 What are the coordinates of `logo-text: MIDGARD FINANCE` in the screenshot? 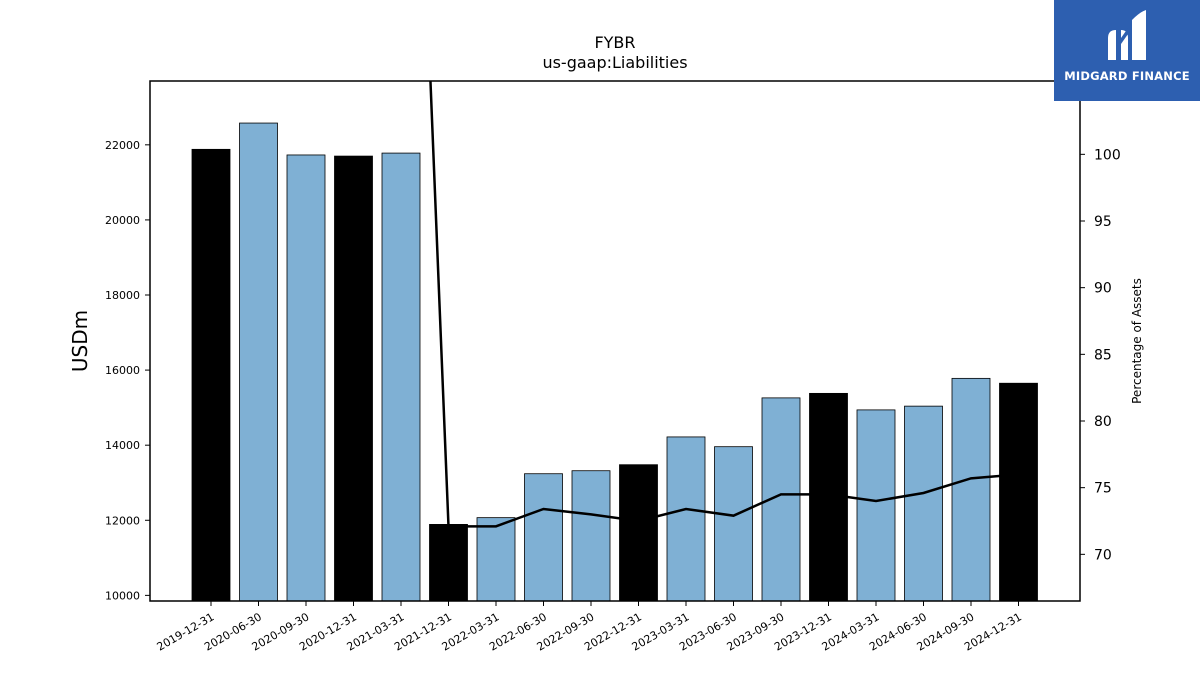 It's located at (1127, 76).